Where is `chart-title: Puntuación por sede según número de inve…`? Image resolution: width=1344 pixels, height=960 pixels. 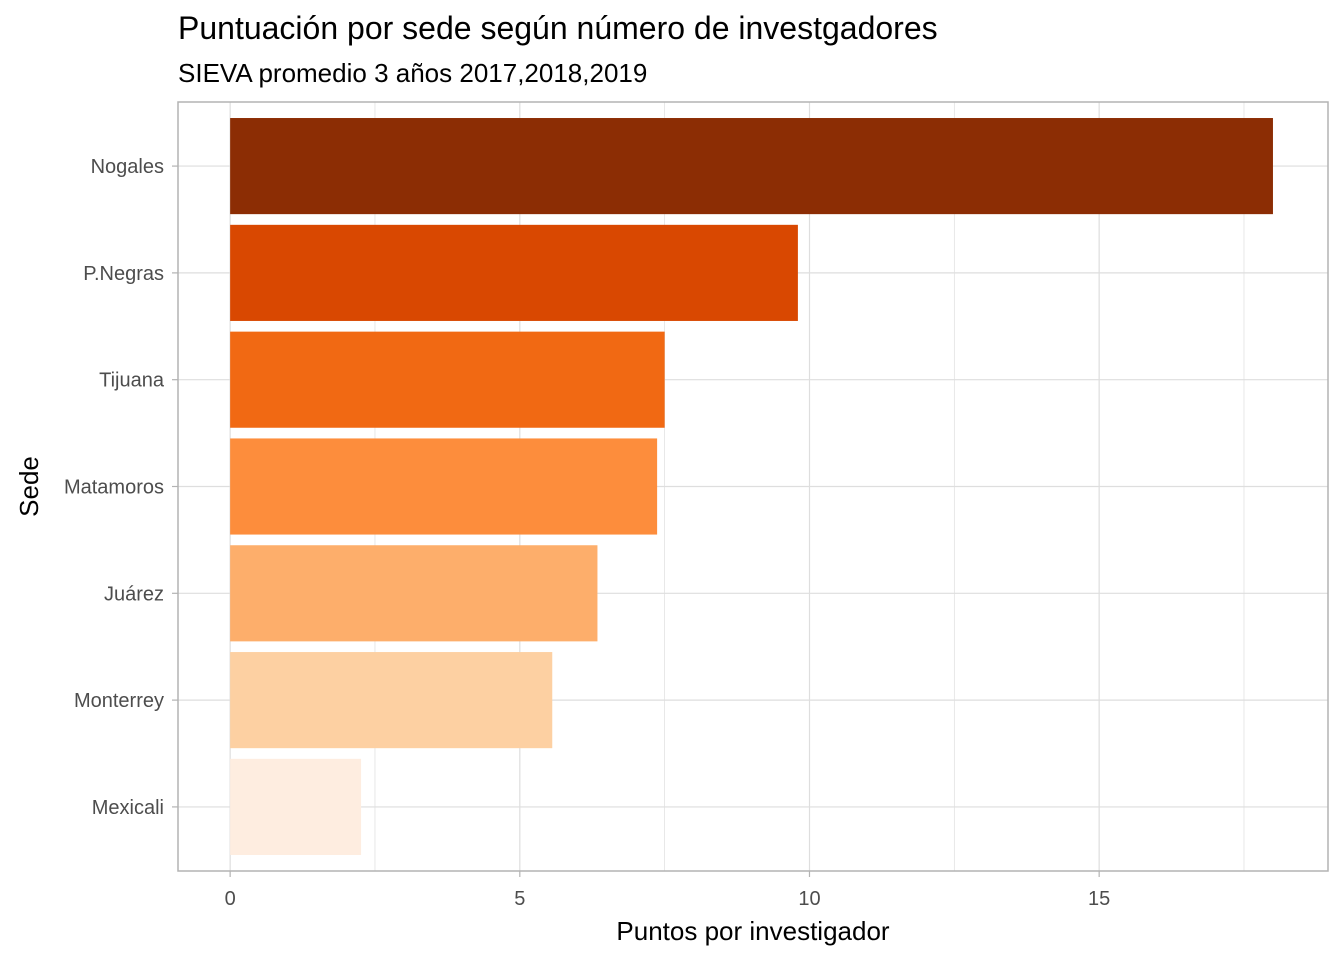 chart-title: Puntuación por sede según número de inve… is located at coordinates (558, 28).